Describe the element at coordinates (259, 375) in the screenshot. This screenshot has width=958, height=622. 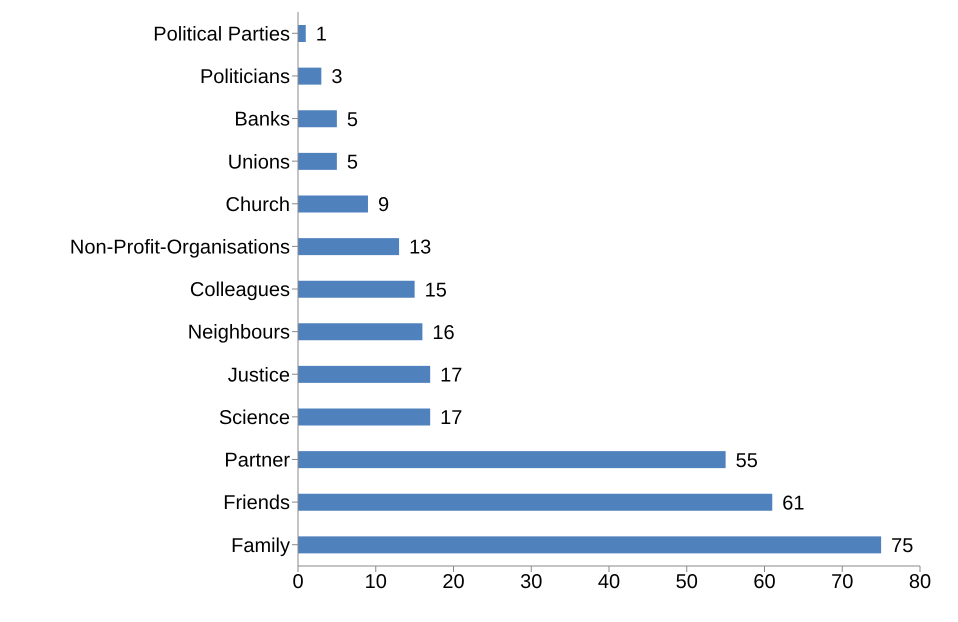
I see `y-tick-label: Justice` at that location.